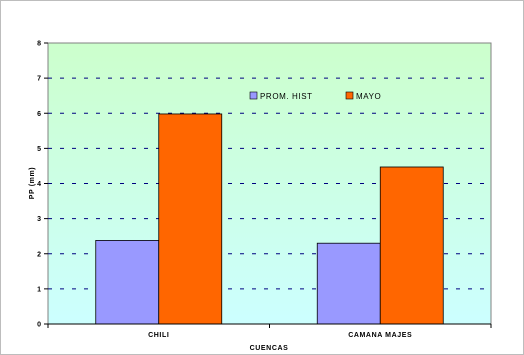  Describe the element at coordinates (348, 283) in the screenshot. I see `bar-prom-hist-camana-majes` at that location.